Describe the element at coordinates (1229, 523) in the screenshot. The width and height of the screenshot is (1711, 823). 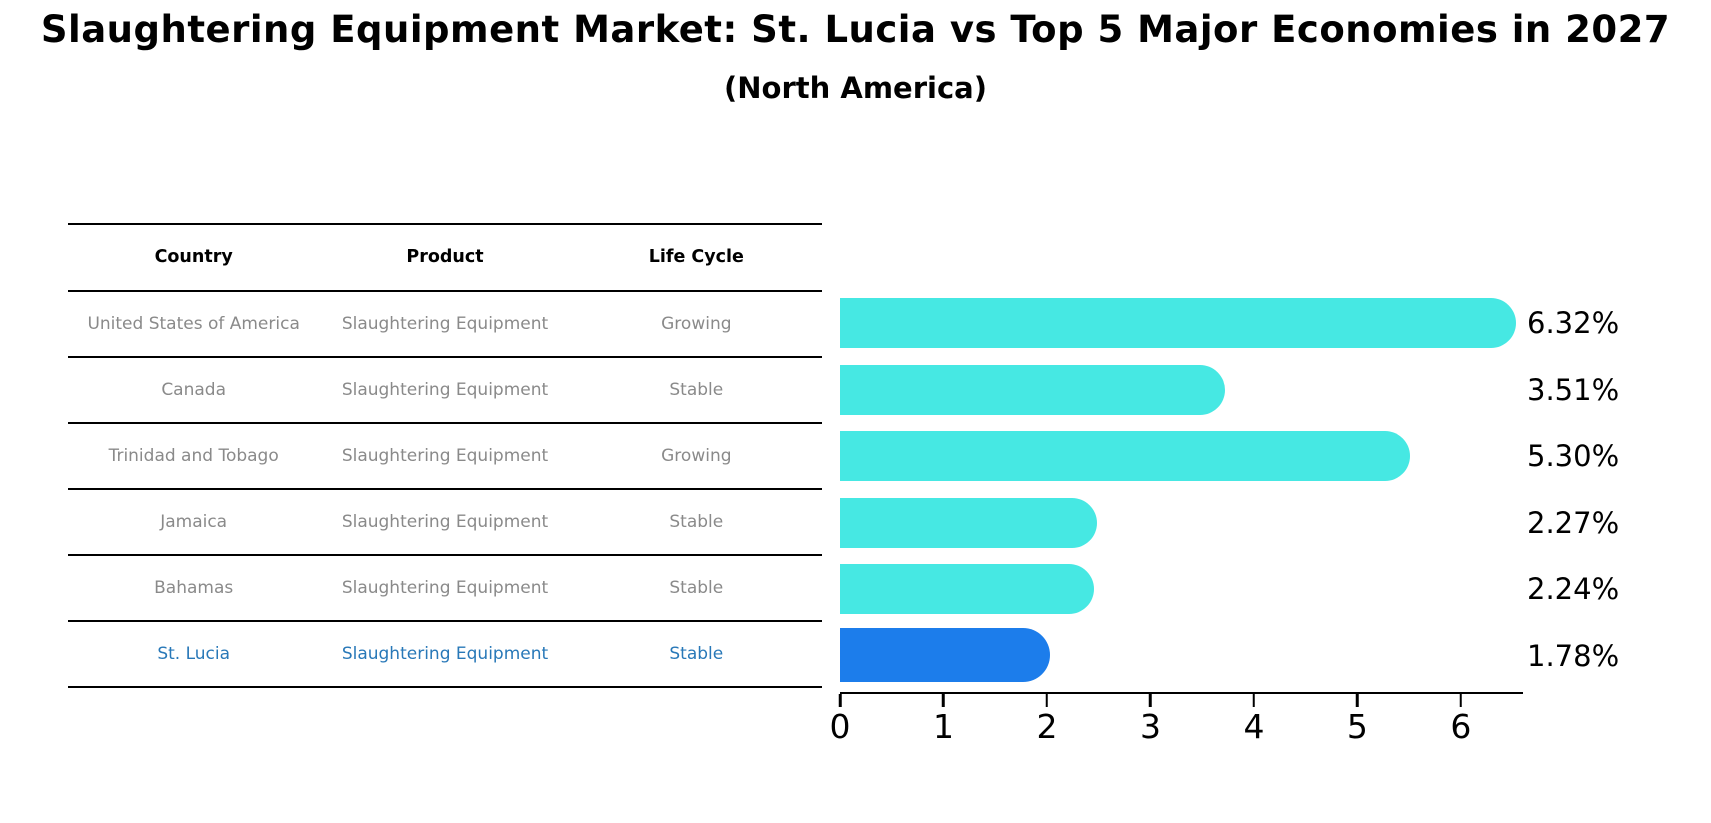
I see `bar-row: 2.27%` at that location.